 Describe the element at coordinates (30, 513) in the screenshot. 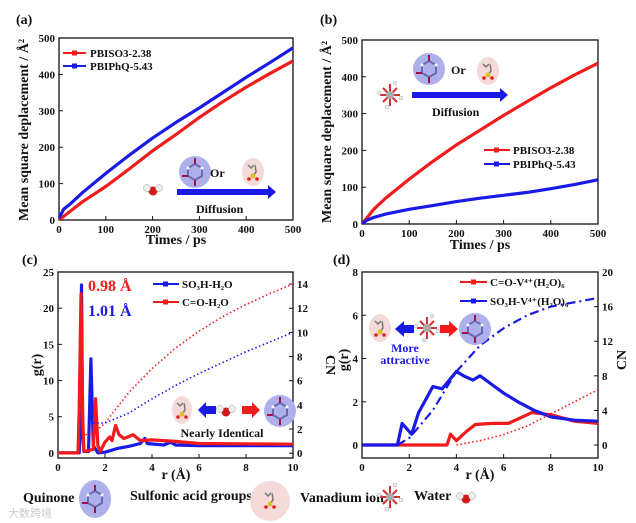

I see `watermark: 大数跨境` at that location.